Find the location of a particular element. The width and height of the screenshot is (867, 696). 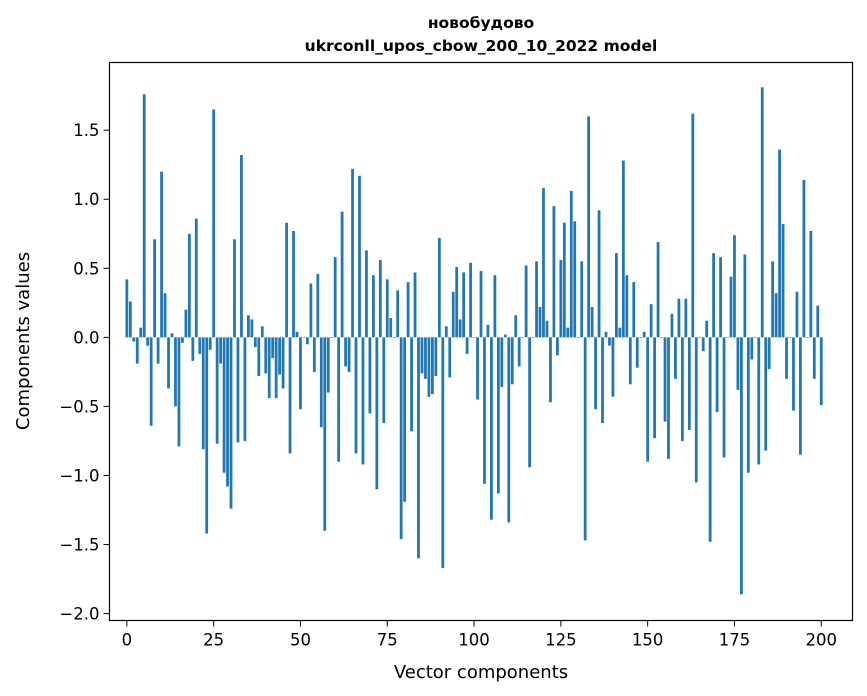

y-tick-label: −0.5 is located at coordinates (79, 406).